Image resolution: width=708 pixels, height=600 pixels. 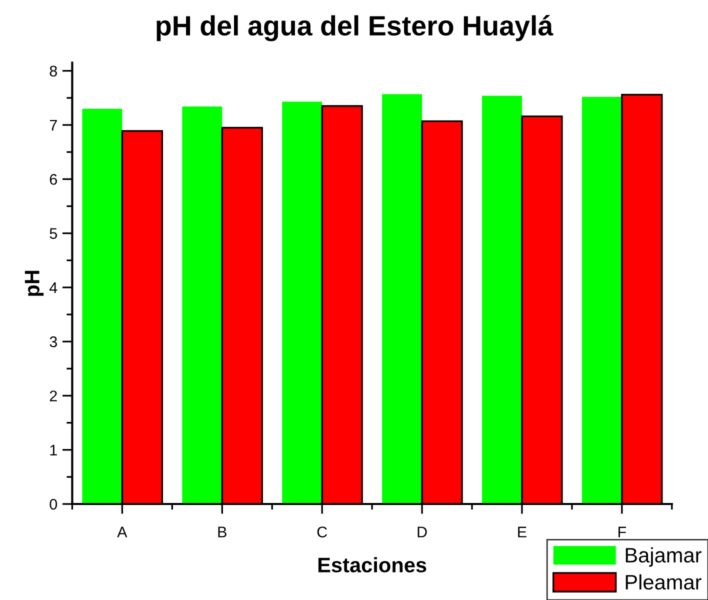 I want to click on y-tick-label: 5, so click(x=53, y=233).